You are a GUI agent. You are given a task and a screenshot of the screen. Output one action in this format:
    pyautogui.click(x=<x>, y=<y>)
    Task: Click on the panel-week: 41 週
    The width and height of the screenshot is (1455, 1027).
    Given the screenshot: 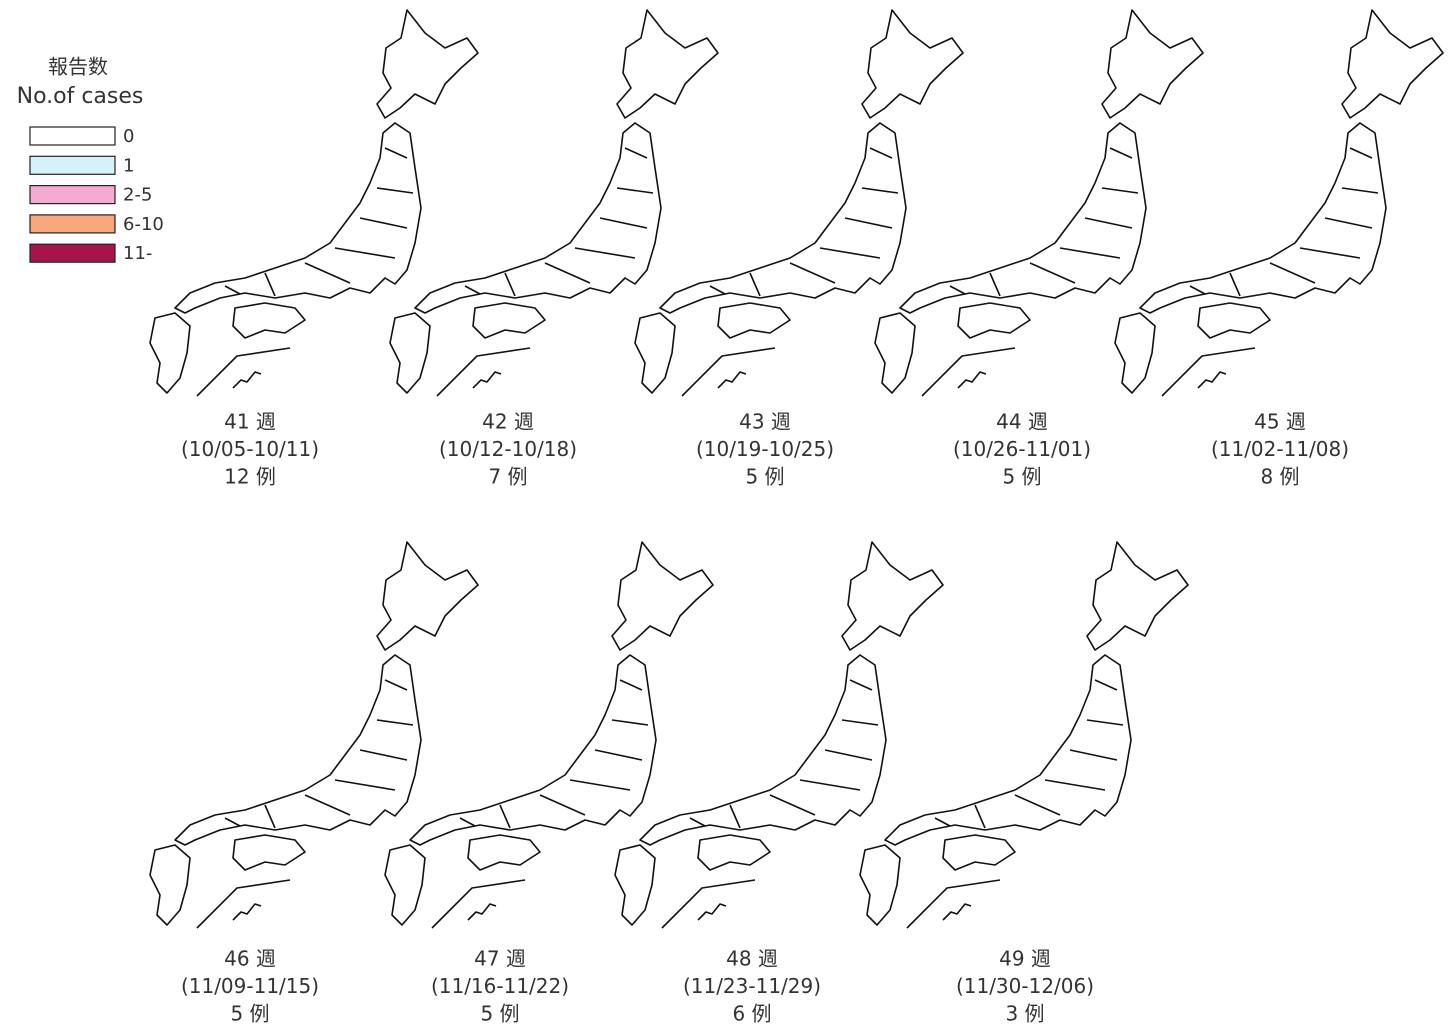 What is the action you would take?
    pyautogui.click(x=250, y=422)
    